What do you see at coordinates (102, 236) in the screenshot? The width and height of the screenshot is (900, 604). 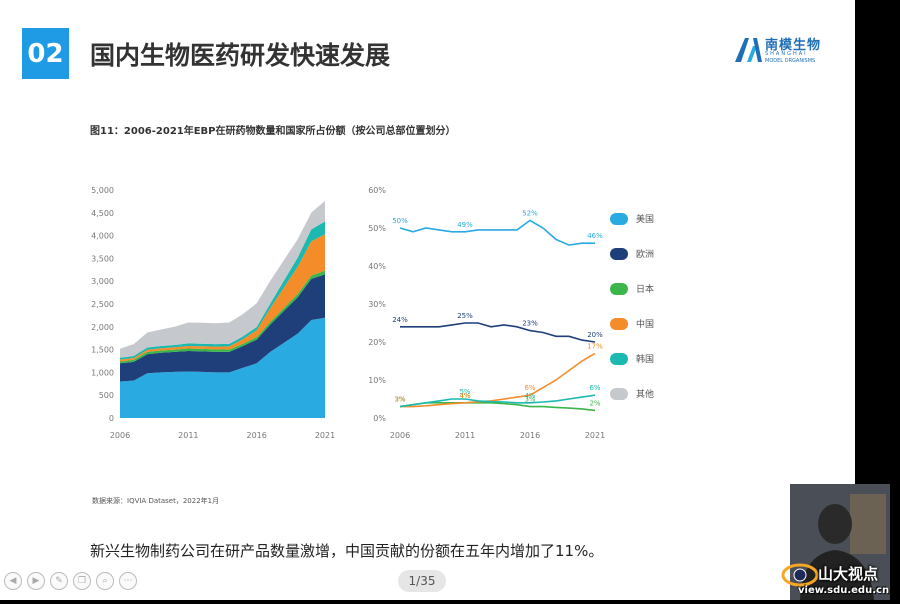 I see `y-tick-label: 4,000` at bounding box center [102, 236].